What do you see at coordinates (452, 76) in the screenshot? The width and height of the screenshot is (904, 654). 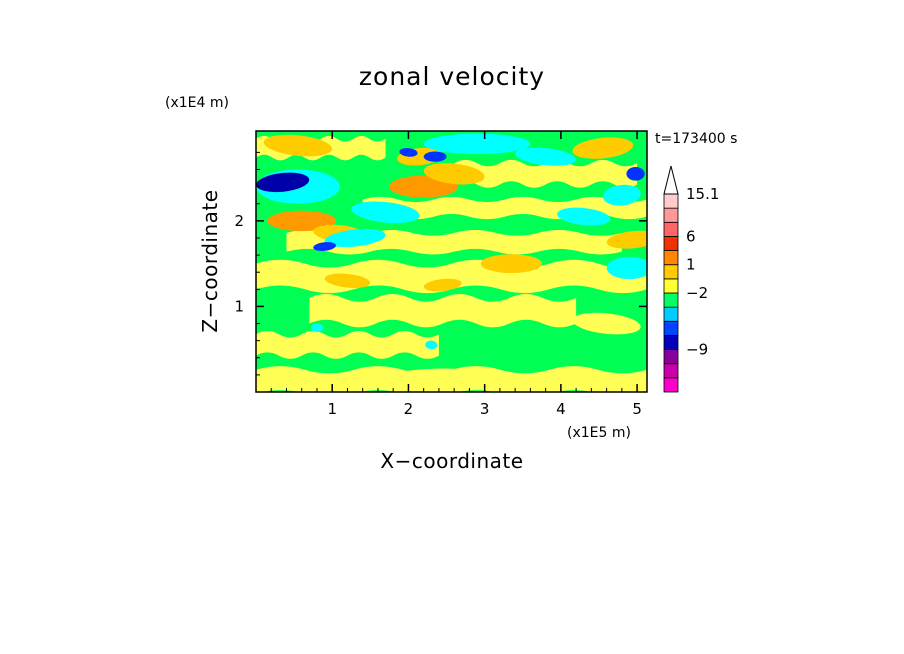 I see `chart-title: zonal velocity` at bounding box center [452, 76].